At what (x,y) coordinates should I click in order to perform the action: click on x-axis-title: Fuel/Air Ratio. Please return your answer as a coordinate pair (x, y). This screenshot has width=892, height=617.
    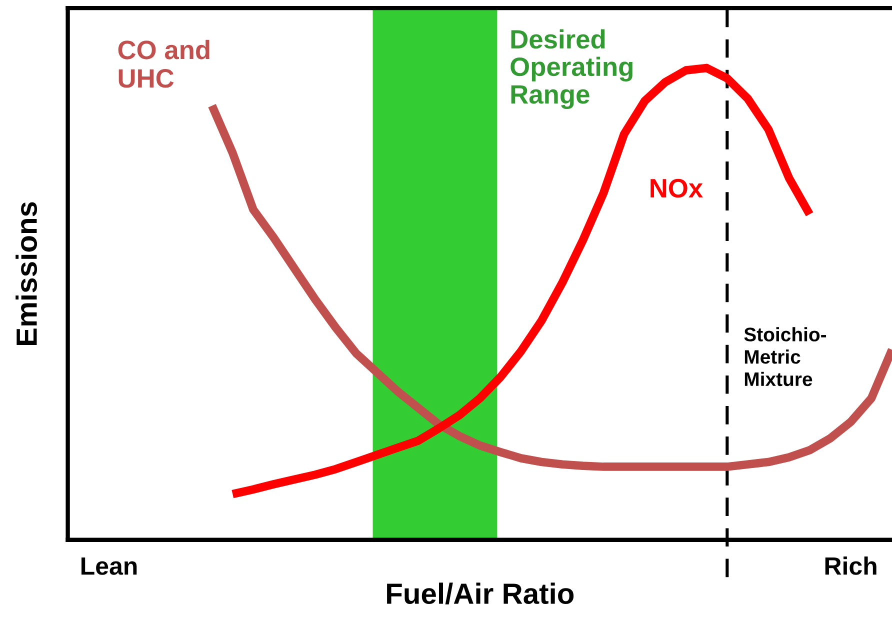
    Looking at the image, I should click on (480, 593).